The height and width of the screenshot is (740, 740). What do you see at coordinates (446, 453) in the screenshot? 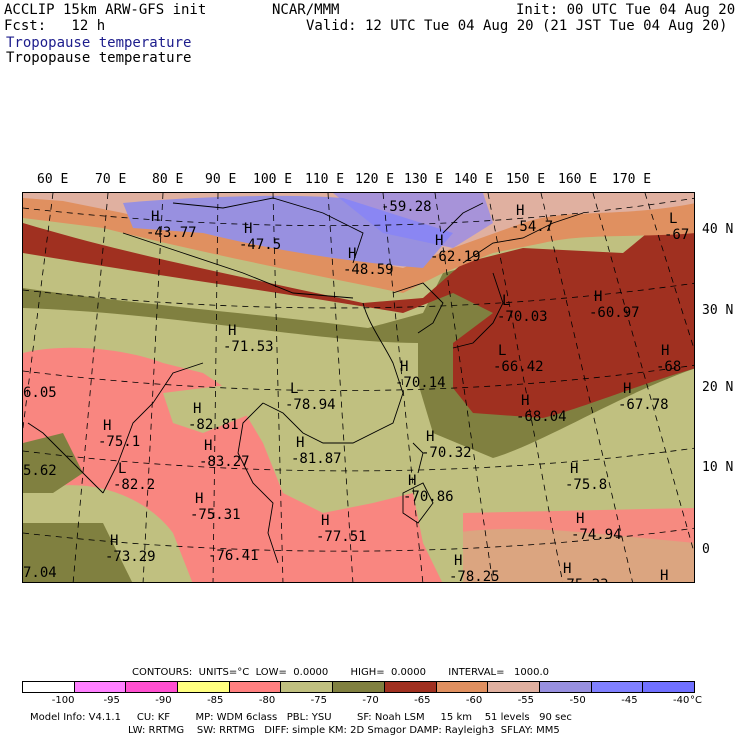
I see `center-value-label: -70.32` at bounding box center [446, 453].